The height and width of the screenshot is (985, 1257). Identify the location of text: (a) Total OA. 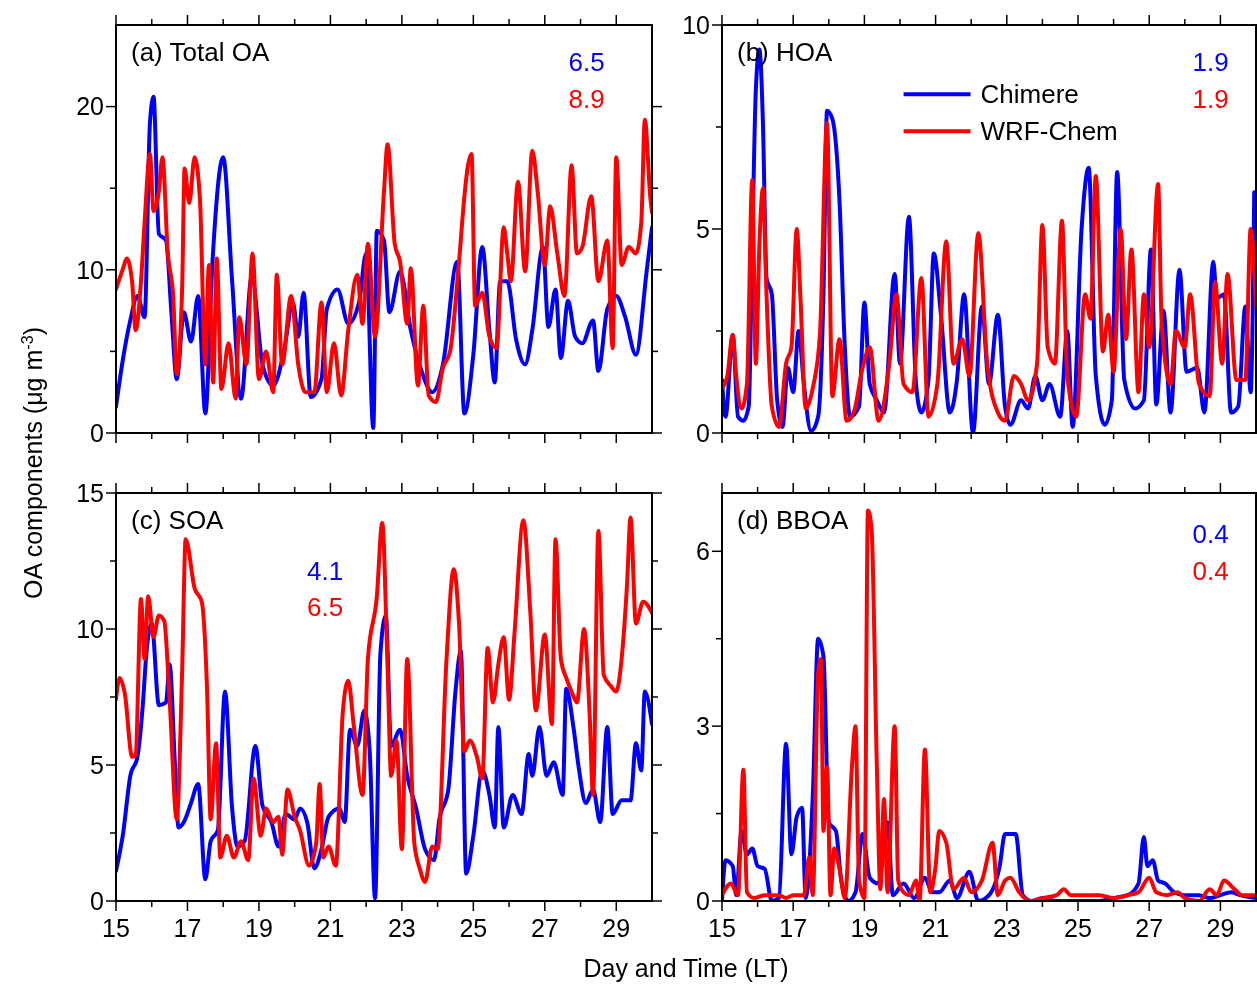
(200, 52).